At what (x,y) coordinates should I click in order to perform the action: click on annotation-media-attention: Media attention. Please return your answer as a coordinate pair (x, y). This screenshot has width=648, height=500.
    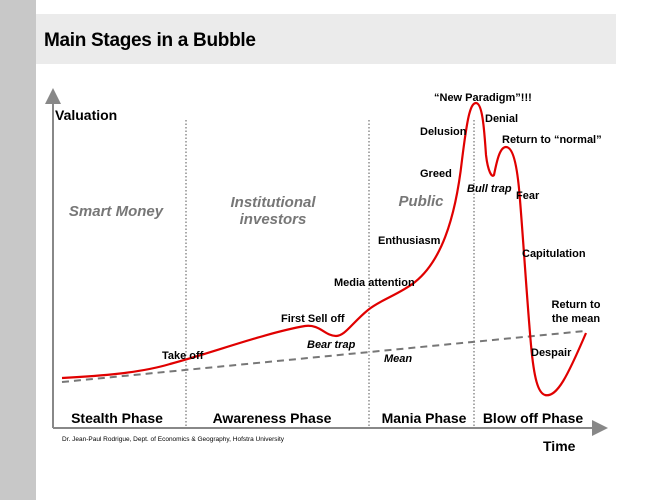
    Looking at the image, I should click on (374, 283).